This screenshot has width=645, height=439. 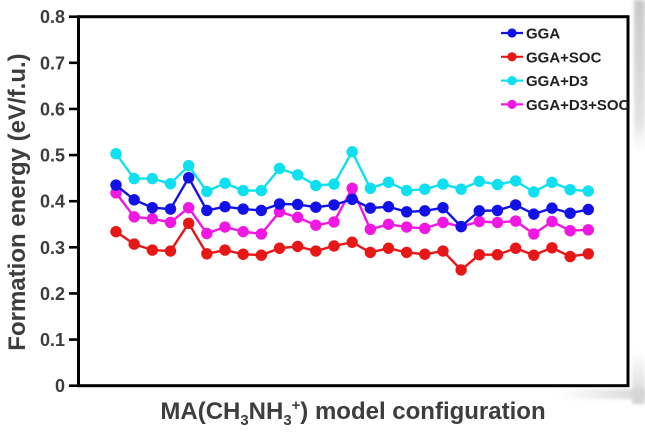 What do you see at coordinates (52, 17) in the screenshot?
I see `y-tick-label: 0.8` at bounding box center [52, 17].